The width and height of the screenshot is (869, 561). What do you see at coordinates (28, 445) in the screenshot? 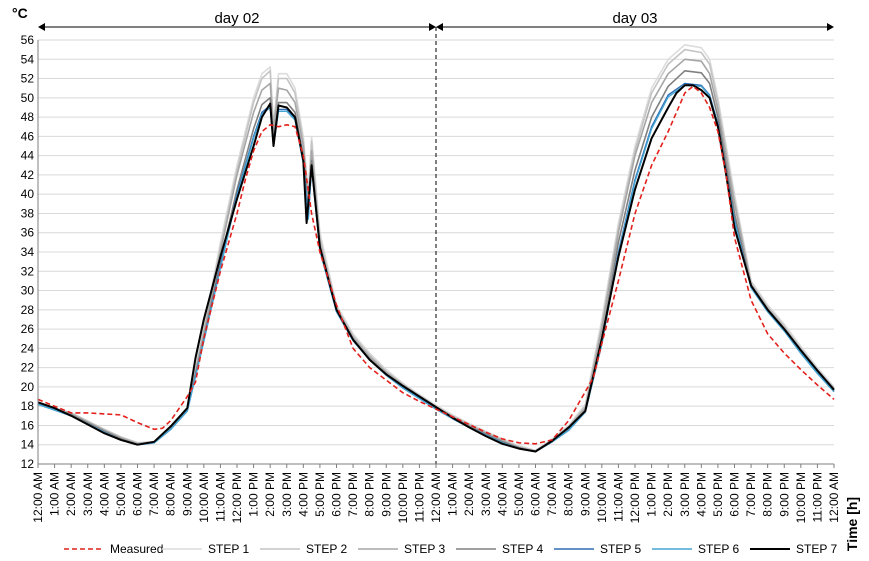
I see `y-tick-label: 14` at bounding box center [28, 445].